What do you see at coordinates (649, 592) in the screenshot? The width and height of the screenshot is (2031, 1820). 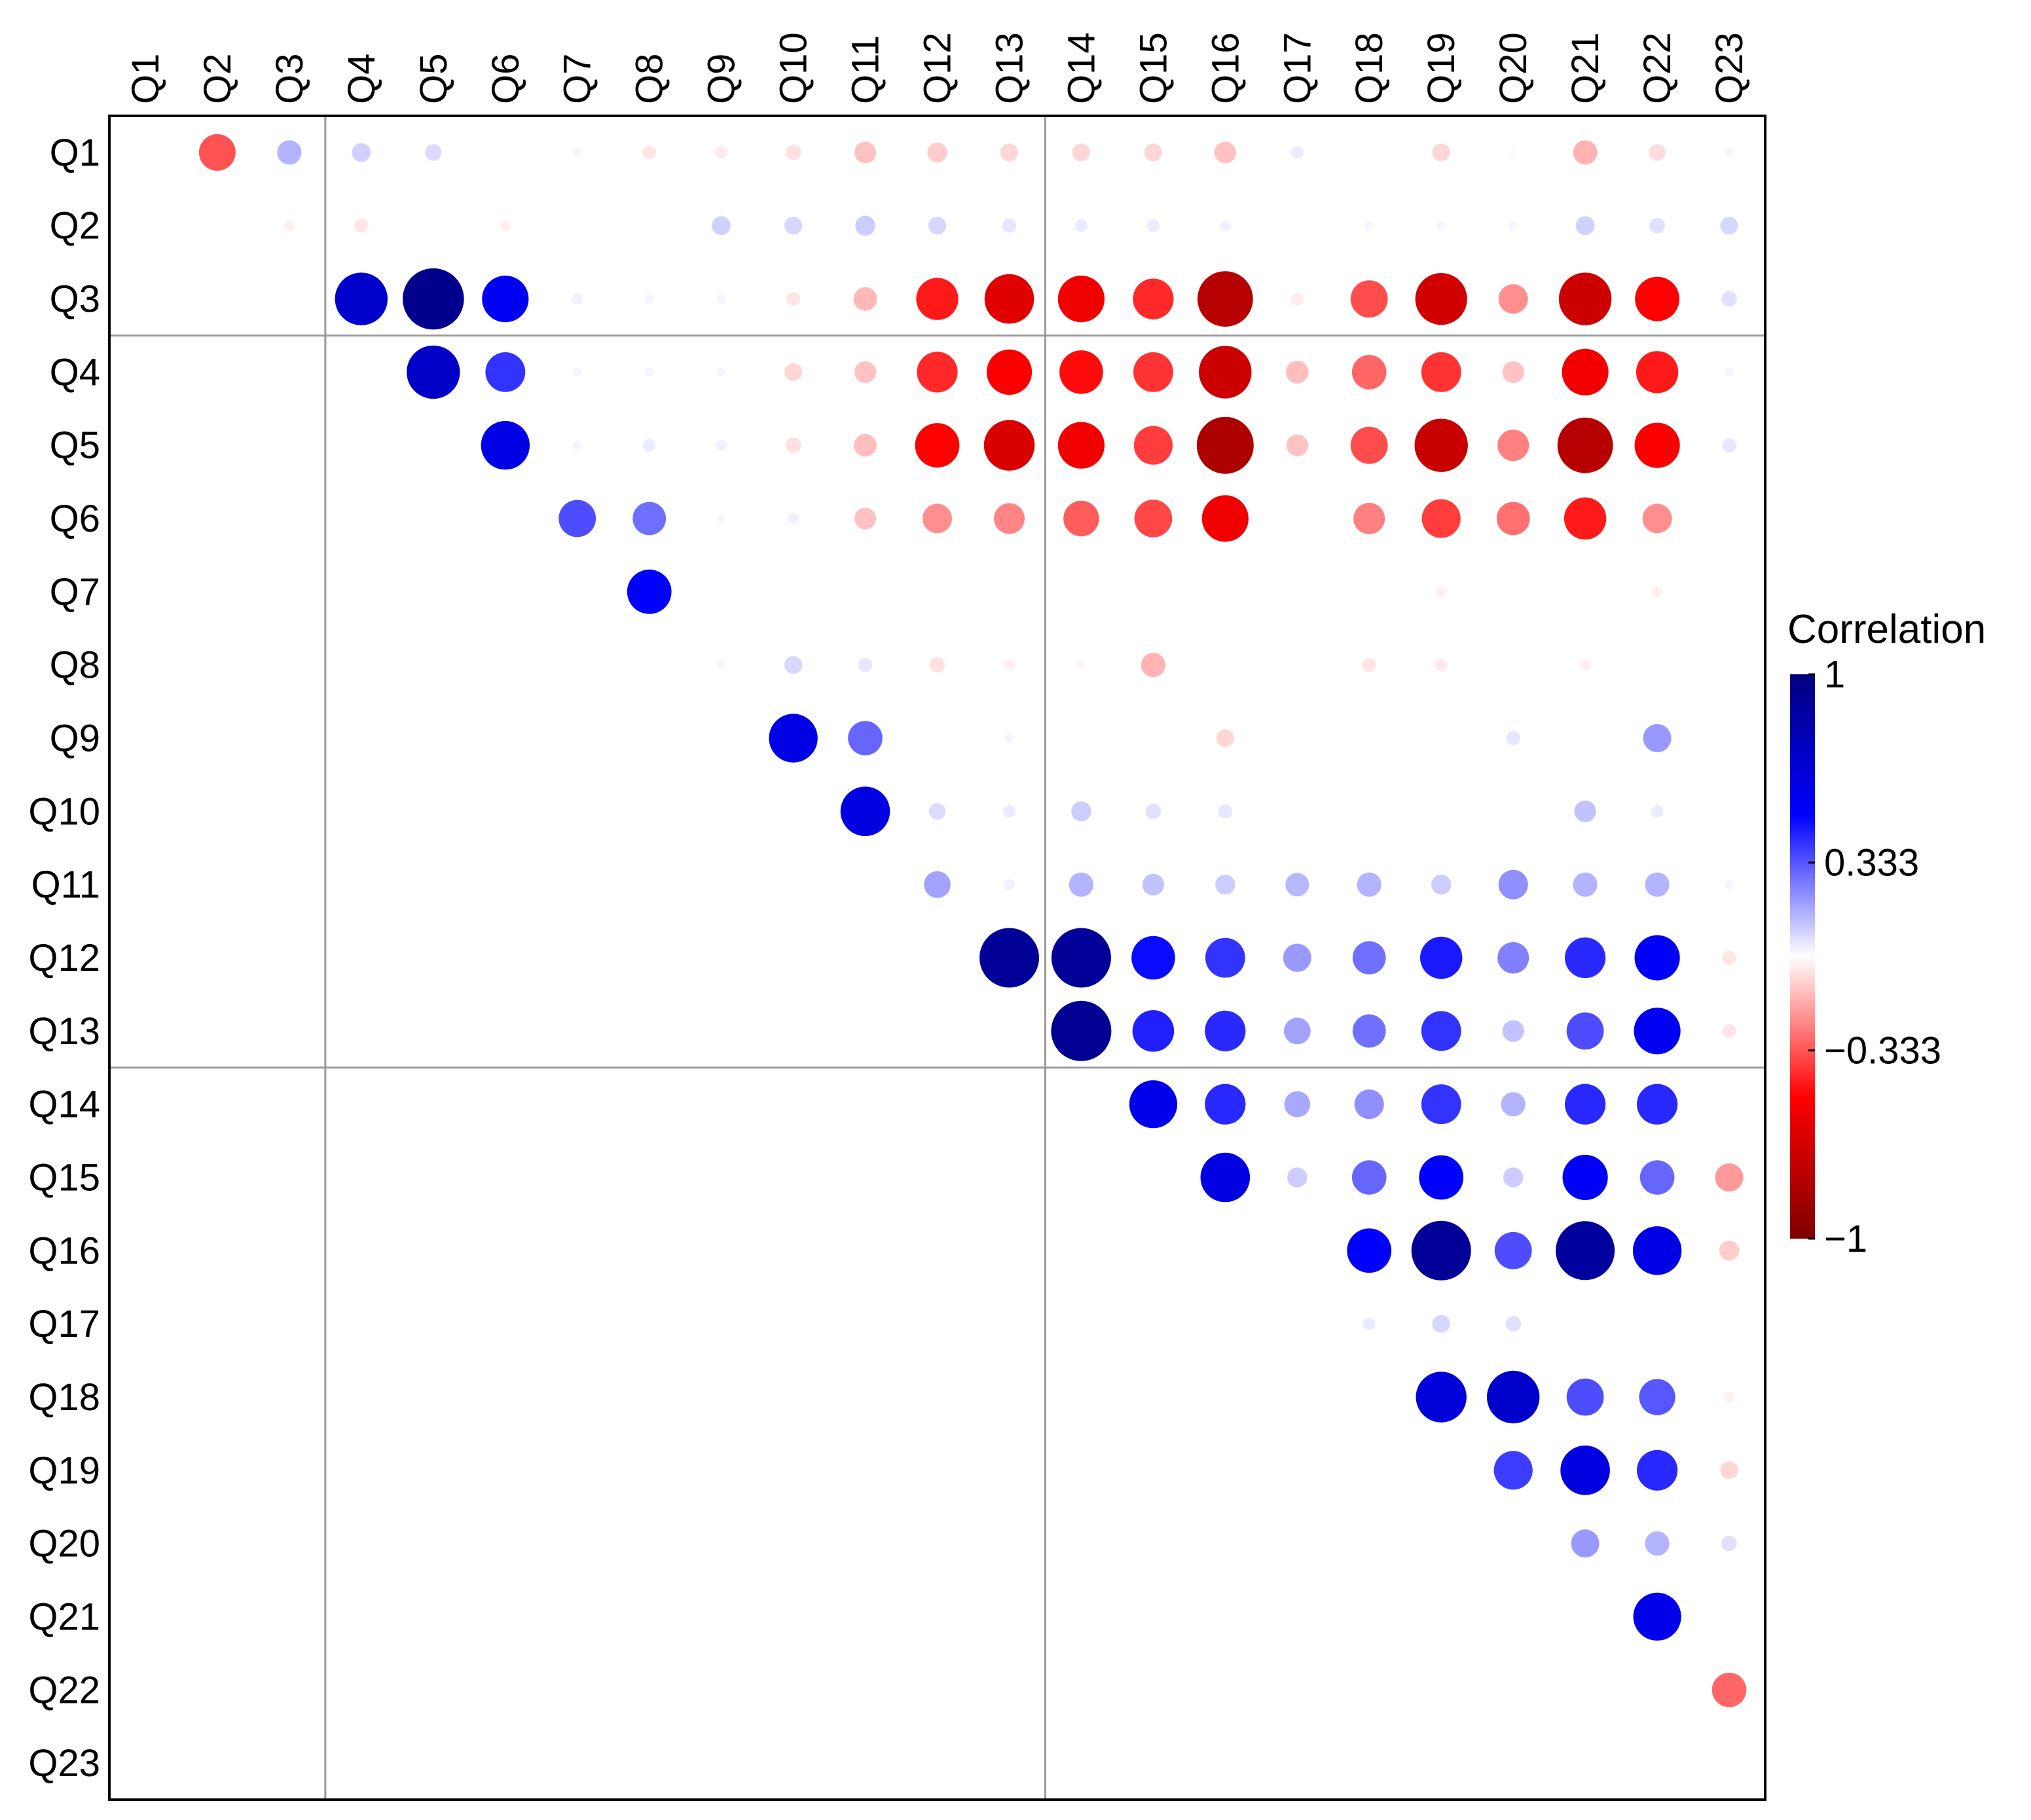 I see `dot-q7-q8` at bounding box center [649, 592].